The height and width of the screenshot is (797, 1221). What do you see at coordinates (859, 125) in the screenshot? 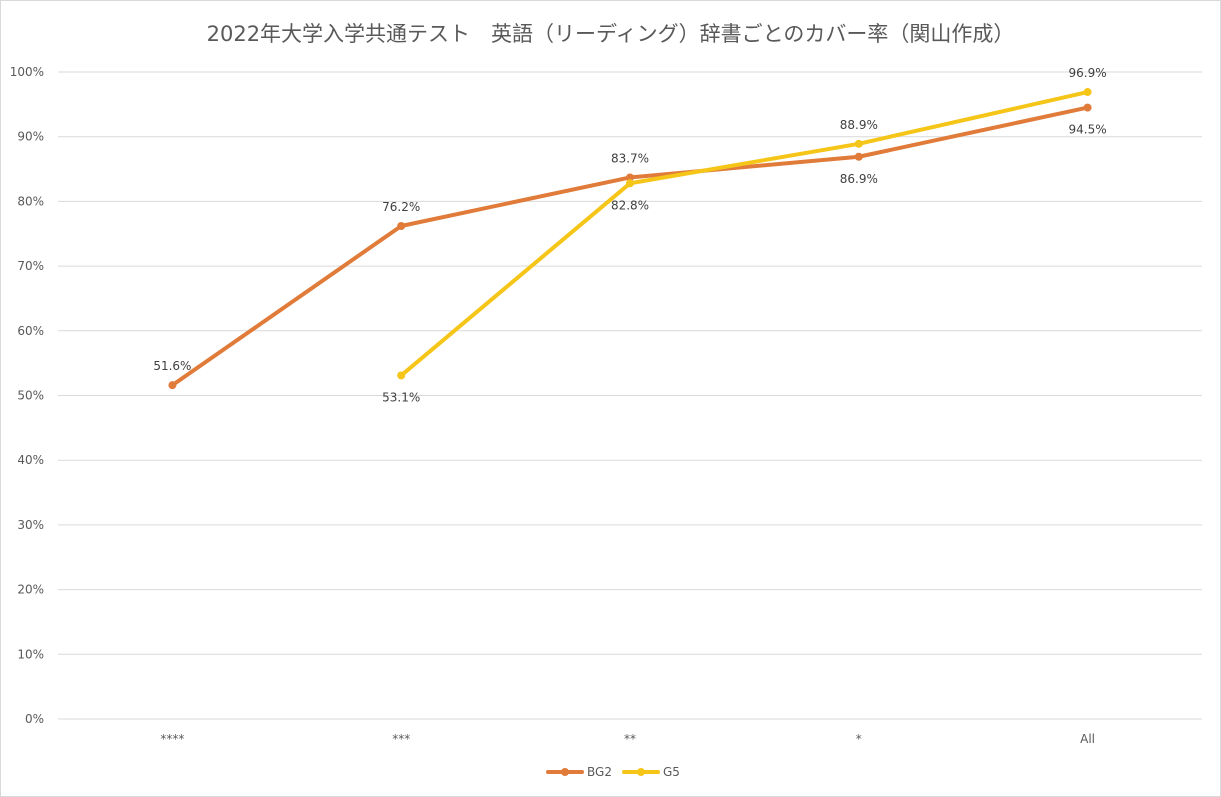
I see `data-label: 88.9%` at bounding box center [859, 125].